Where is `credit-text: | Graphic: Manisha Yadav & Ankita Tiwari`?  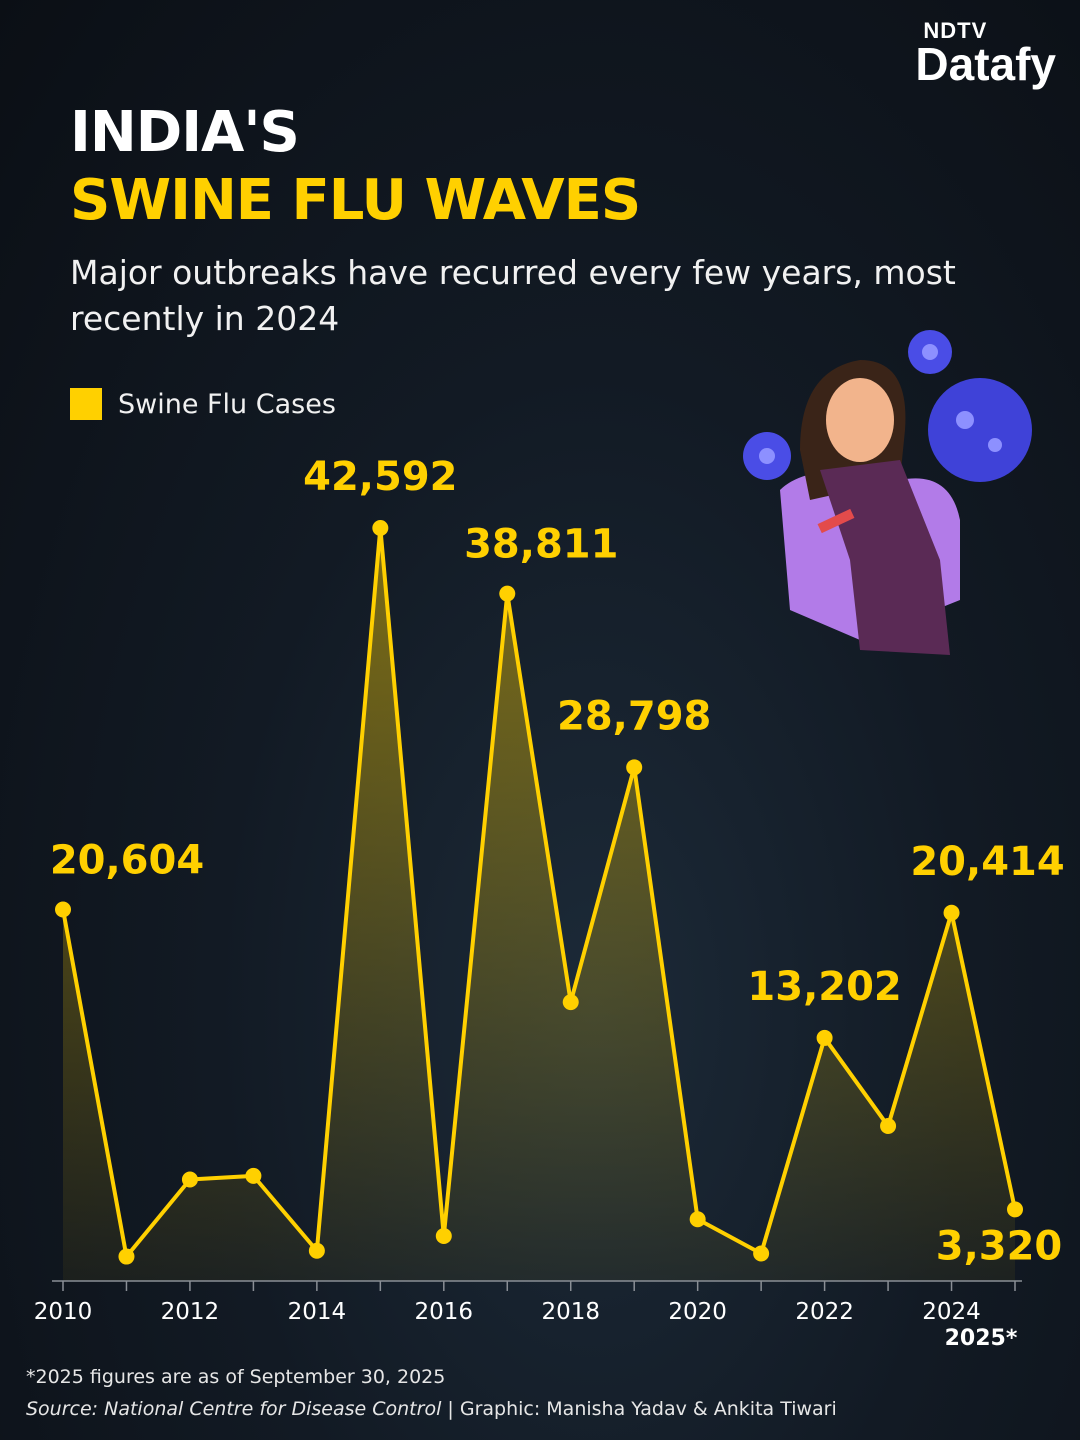 credit-text: | Graphic: Manisha Yadav & Ankita Tiwari is located at coordinates (639, 1409).